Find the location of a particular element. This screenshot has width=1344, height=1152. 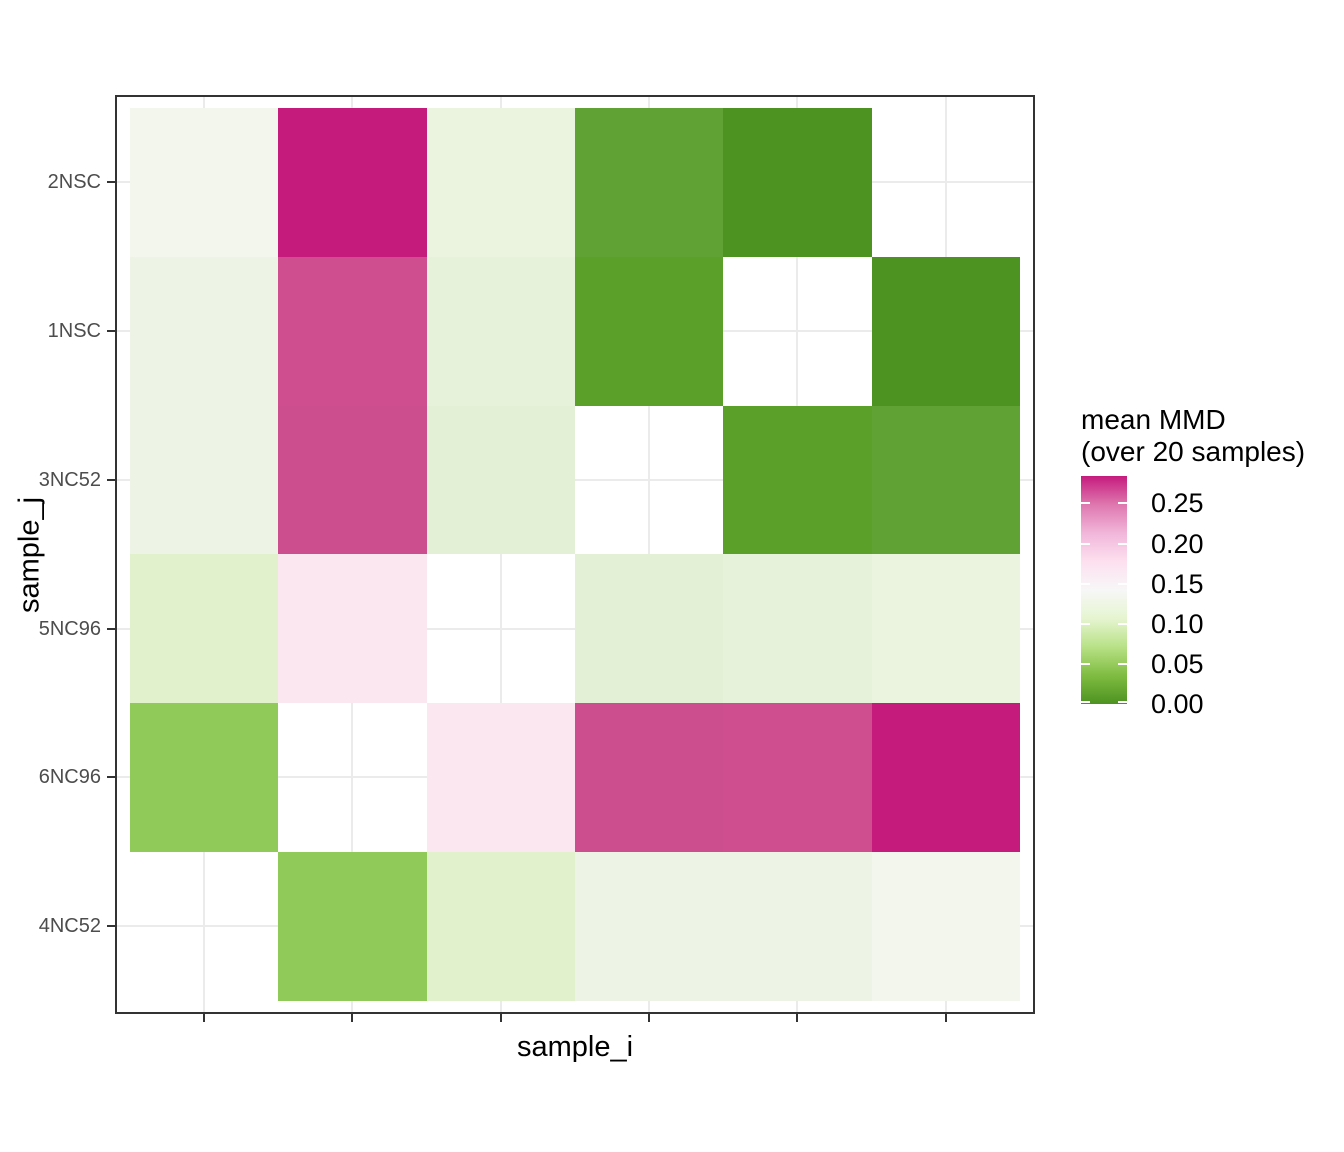

legend-tick-label: 0.00 is located at coordinates (1177, 704).